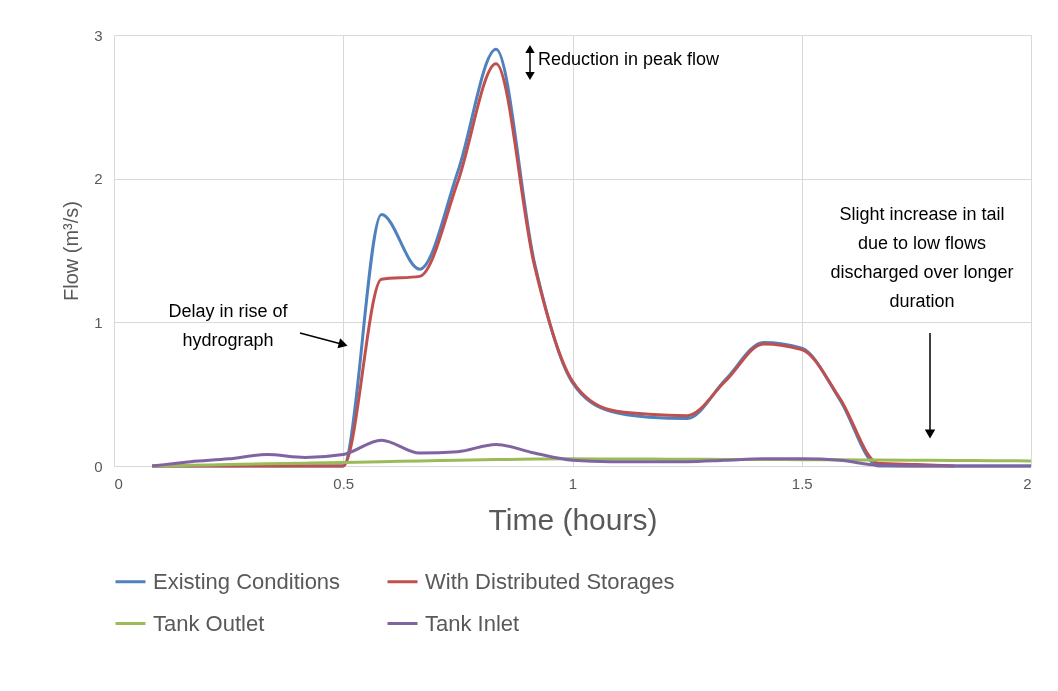  Describe the element at coordinates (550, 581) in the screenshot. I see `legend-label: With Distributed Storages` at that location.